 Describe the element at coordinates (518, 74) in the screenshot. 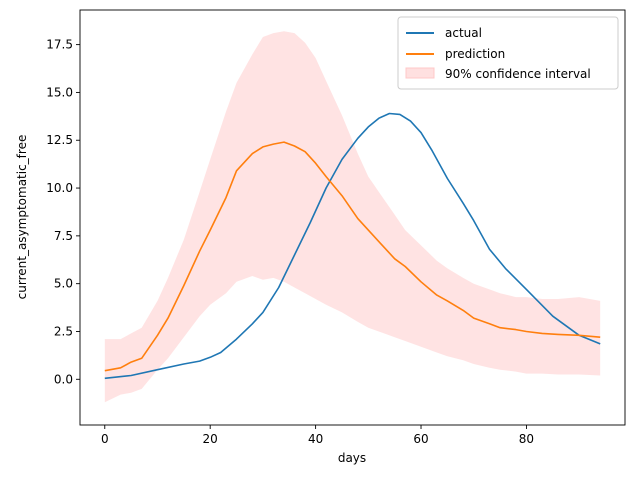

I see `legend-label-confidence: 90% confidence interval` at that location.